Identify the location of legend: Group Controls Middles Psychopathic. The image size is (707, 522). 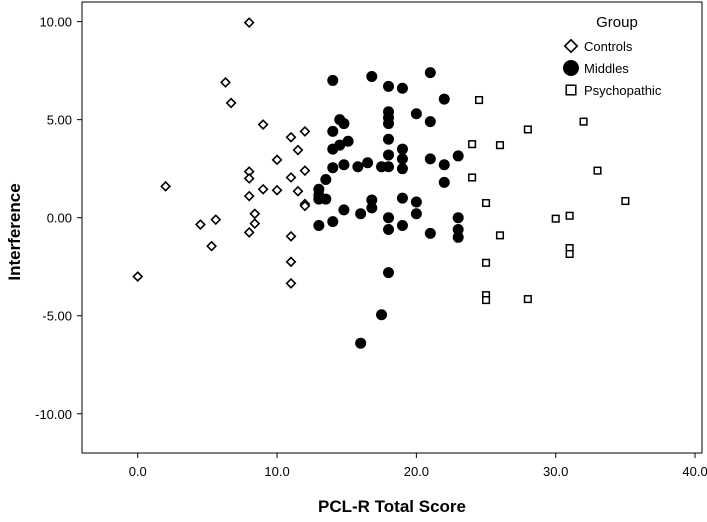
(612, 56).